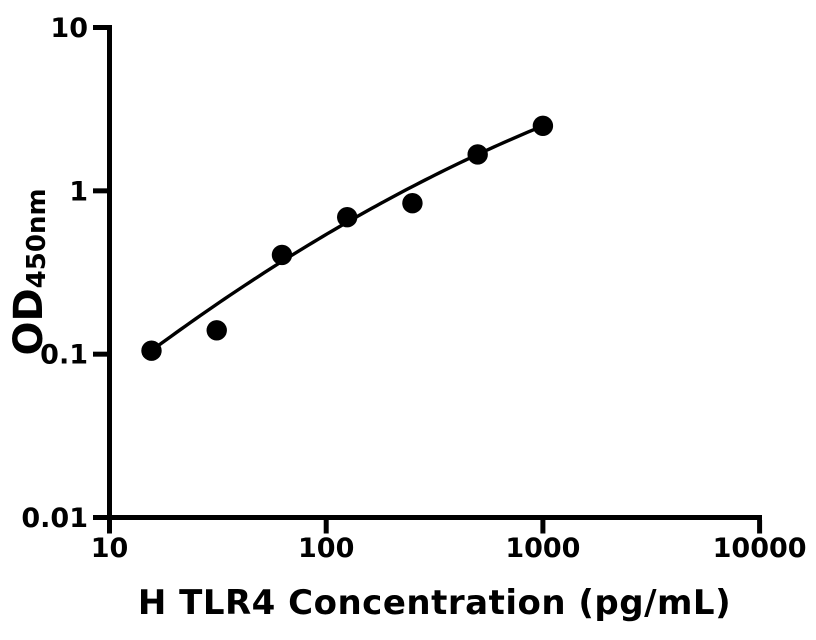 This screenshot has width=816, height=640. Describe the element at coordinates (542, 548) in the screenshot. I see `x-tick-label: 1000` at that location.